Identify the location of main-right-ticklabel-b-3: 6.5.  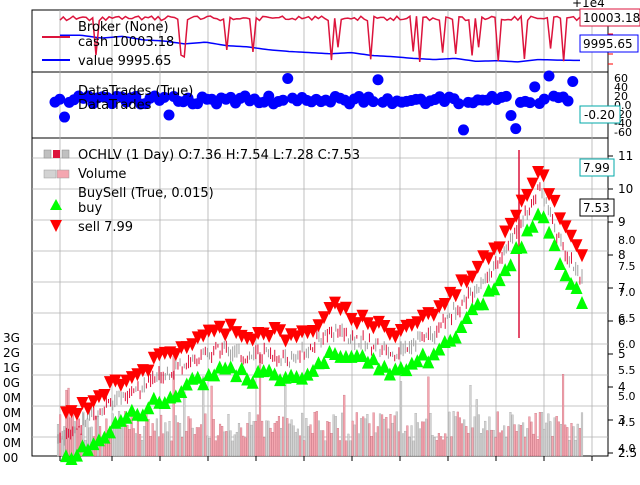
(627, 318).